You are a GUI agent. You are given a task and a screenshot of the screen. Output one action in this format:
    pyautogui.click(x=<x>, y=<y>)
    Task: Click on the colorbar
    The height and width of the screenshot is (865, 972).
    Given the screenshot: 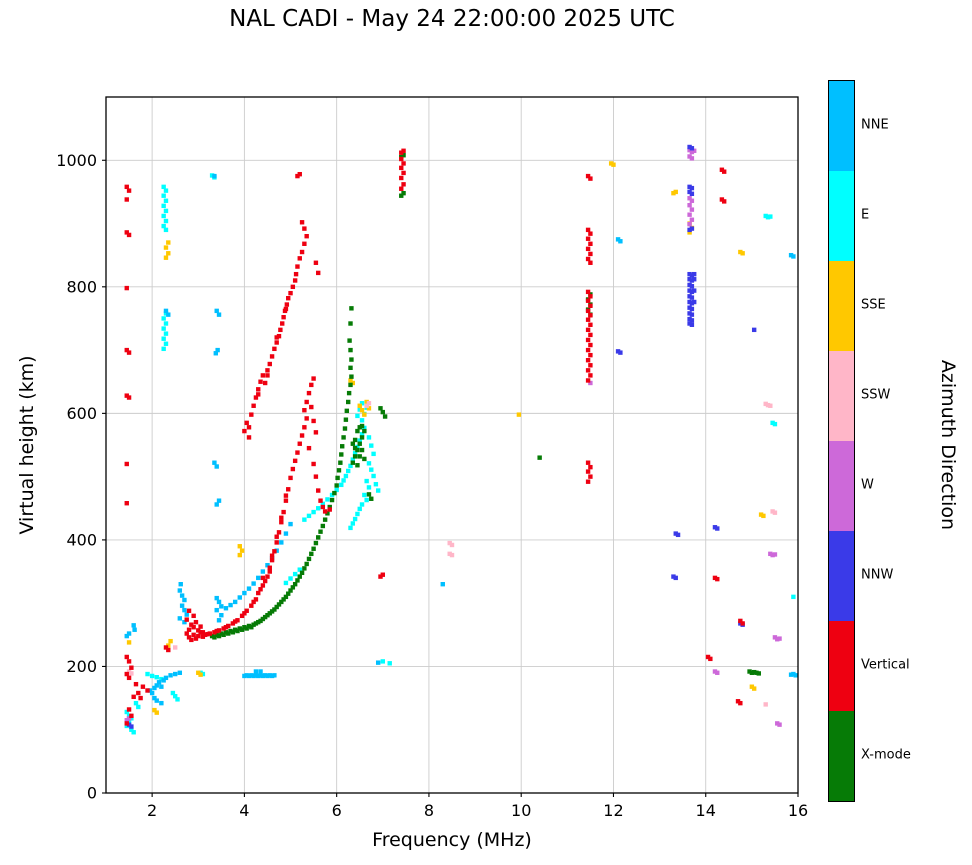 What is the action you would take?
    pyautogui.click(x=841, y=441)
    